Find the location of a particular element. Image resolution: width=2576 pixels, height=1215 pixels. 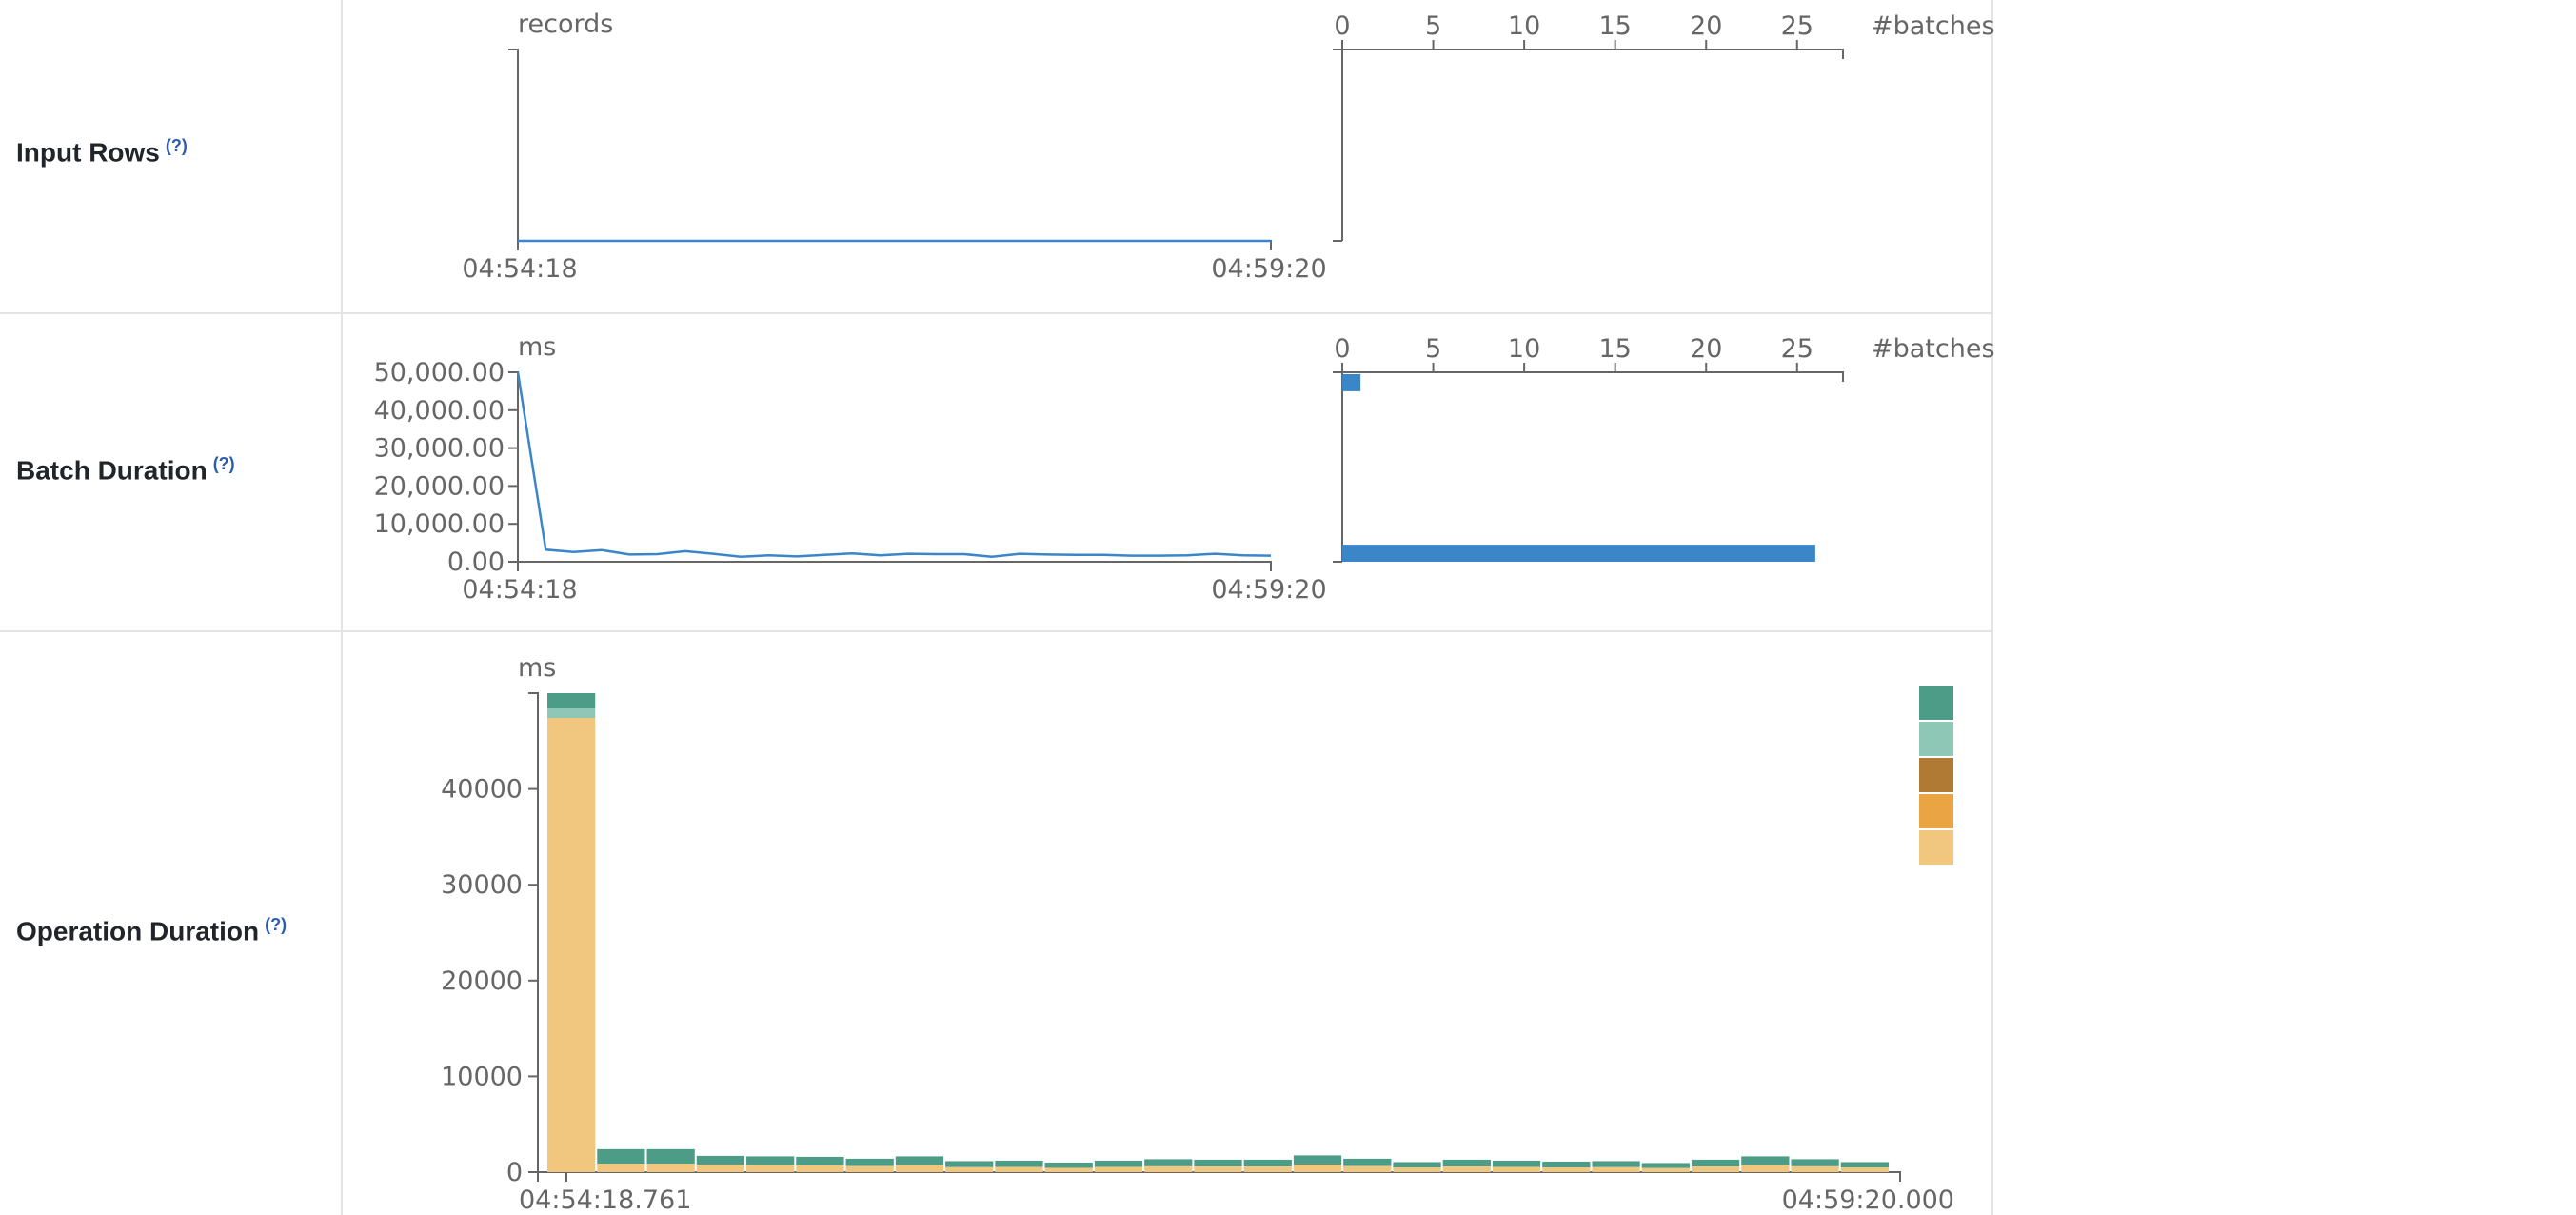

y-tick-label: 10,000.00 is located at coordinates (439, 524).